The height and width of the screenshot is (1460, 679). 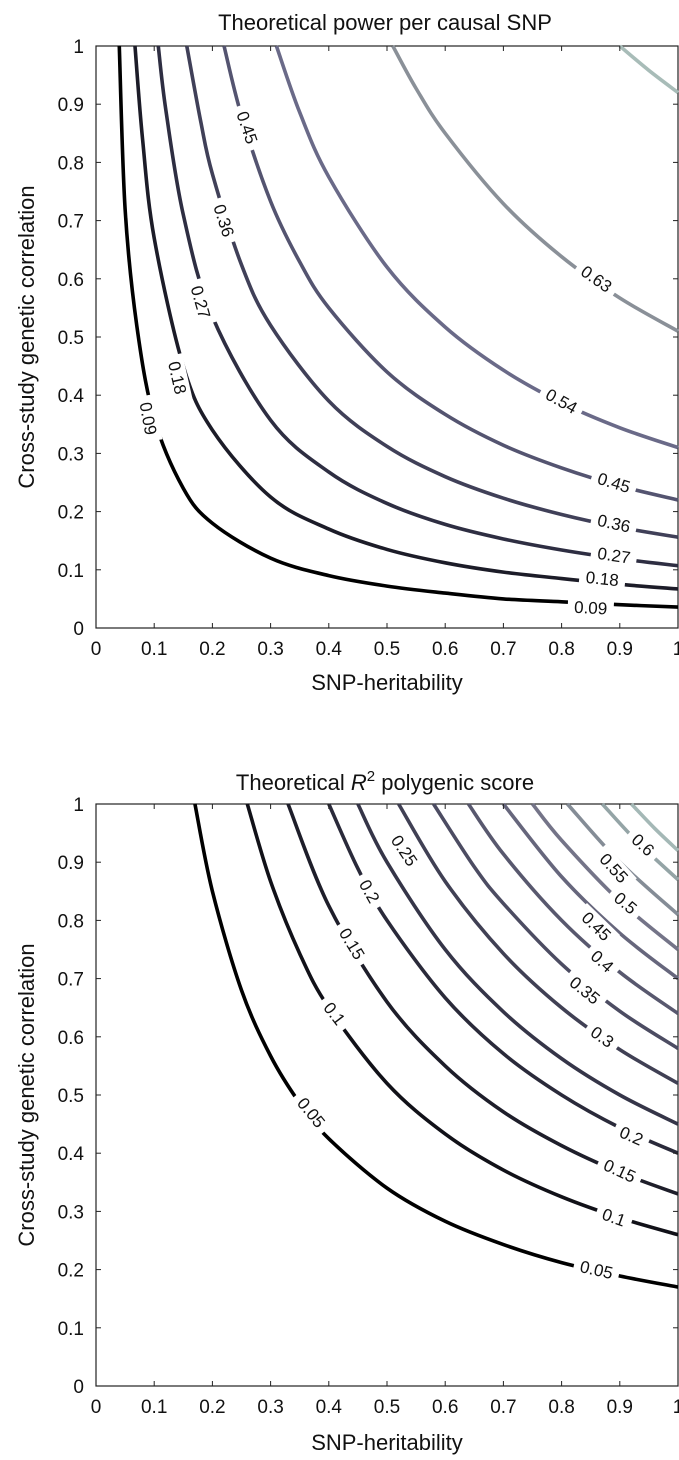 I want to click on chart-title: Theoretical power per causal SNP, so click(x=385, y=22).